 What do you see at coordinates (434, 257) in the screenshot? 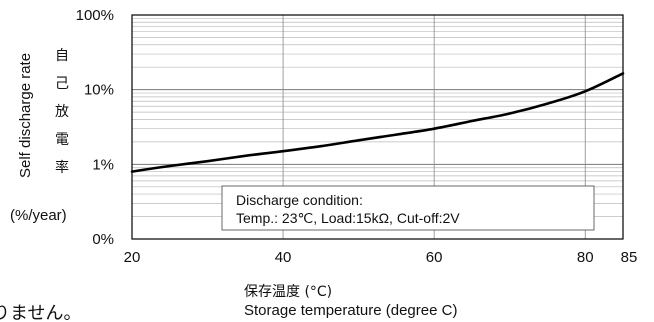
I see `x-tick-label: 60` at bounding box center [434, 257].